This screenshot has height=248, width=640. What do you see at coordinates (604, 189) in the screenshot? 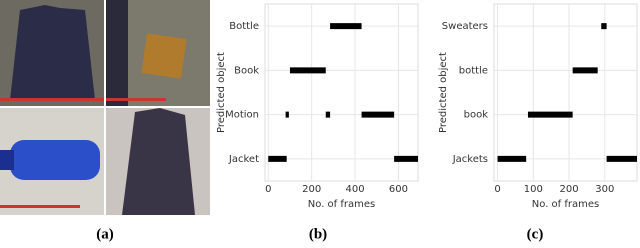
I see `x-tick-label: 300` at bounding box center [604, 189].